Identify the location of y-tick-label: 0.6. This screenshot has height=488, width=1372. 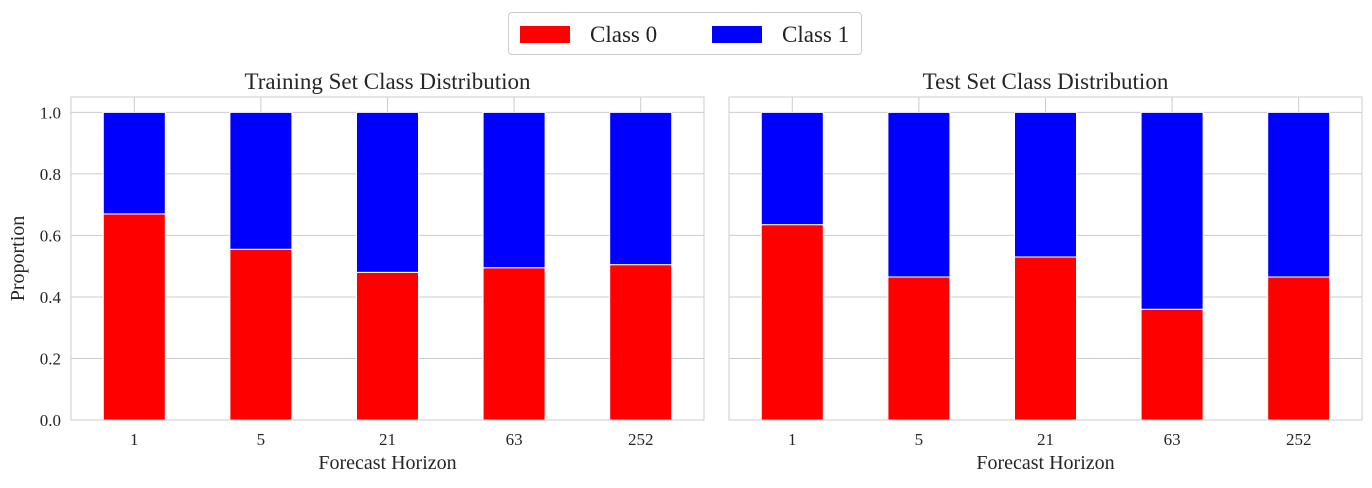
(50, 235).